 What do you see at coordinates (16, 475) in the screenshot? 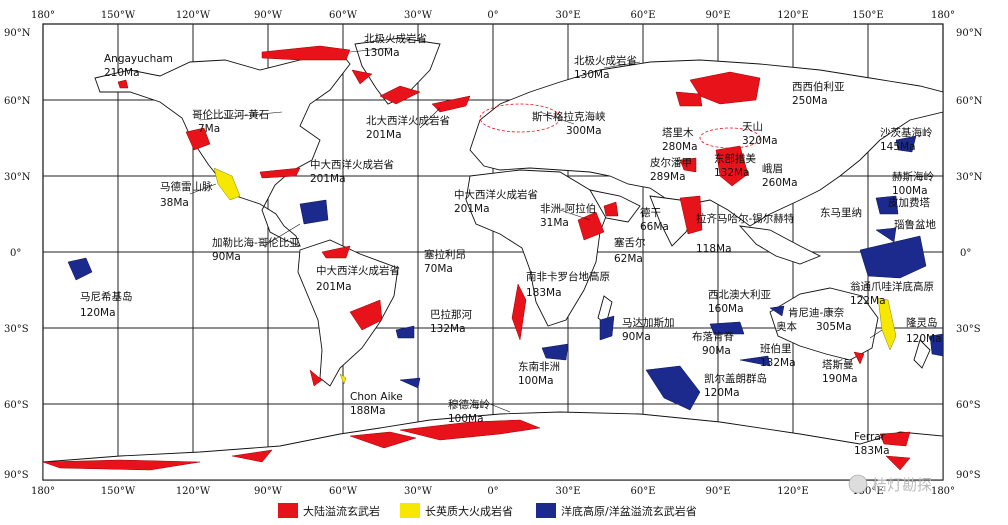
I see `lat-tick: 90°S` at bounding box center [16, 475].